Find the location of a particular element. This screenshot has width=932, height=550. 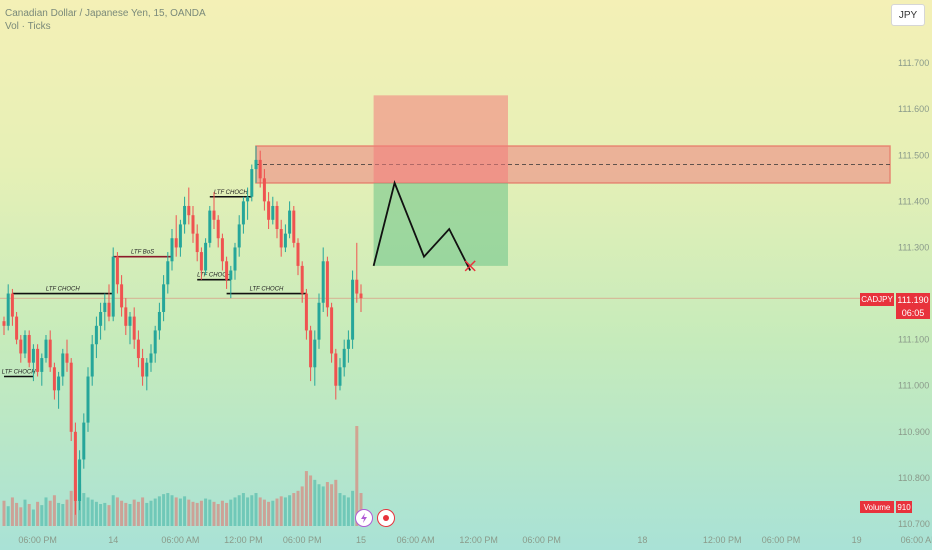

x-tick-label: 14 is located at coordinates (113, 540).